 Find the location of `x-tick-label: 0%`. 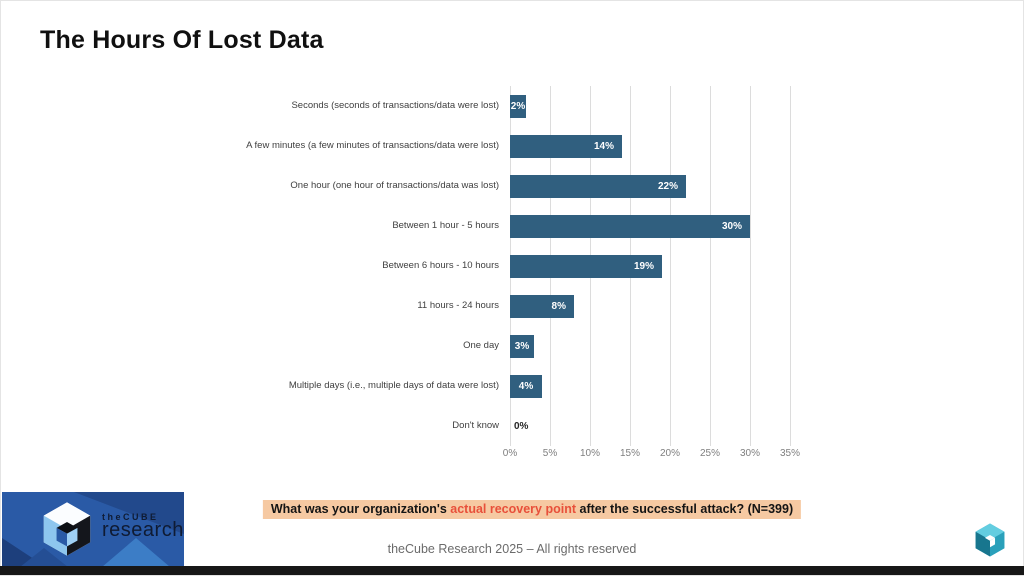

x-tick-label: 0% is located at coordinates (510, 453).